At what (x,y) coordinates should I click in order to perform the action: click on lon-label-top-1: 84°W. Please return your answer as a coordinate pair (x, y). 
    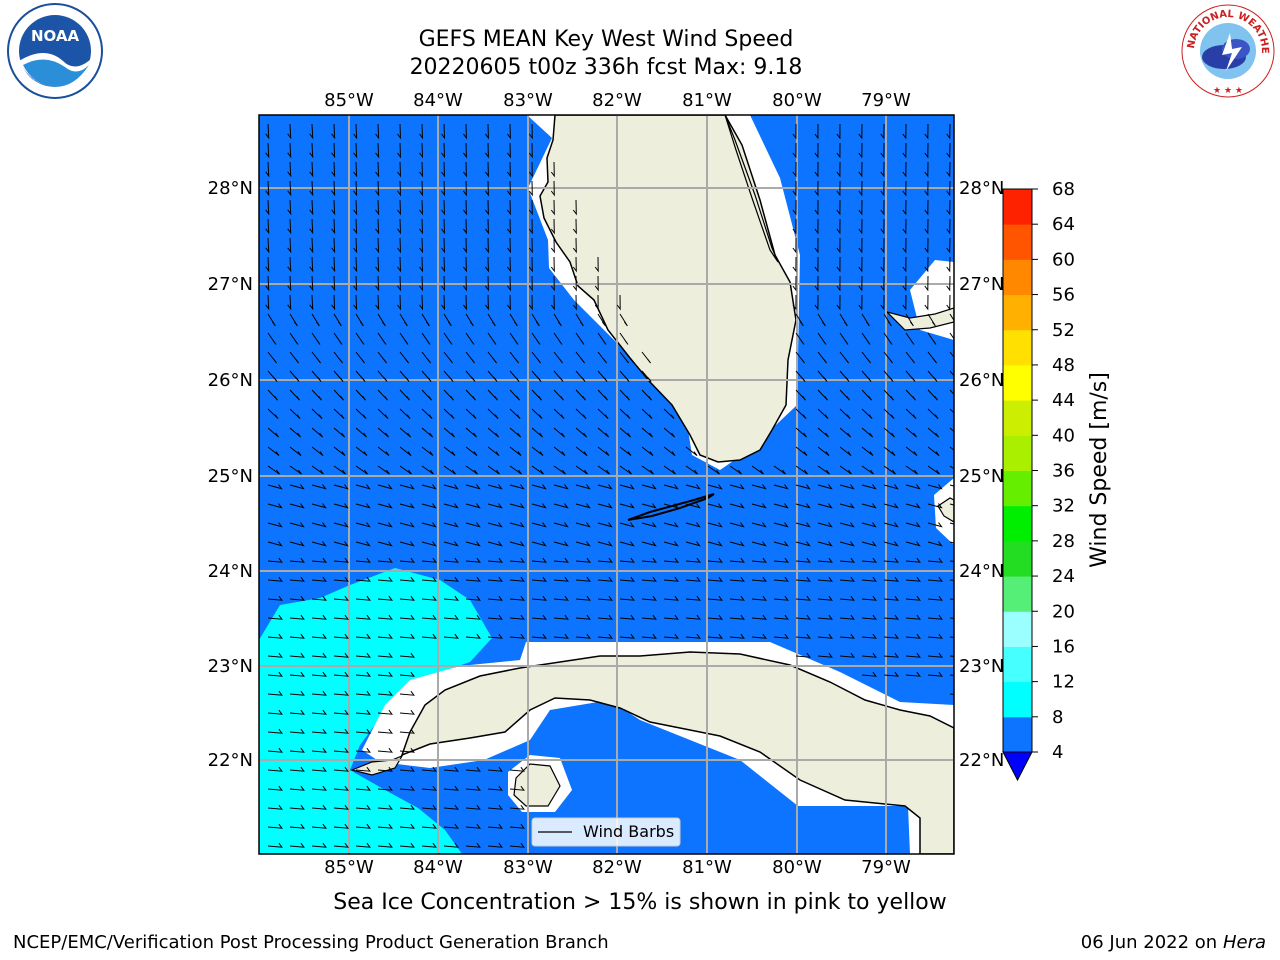
    Looking at the image, I should click on (438, 100).